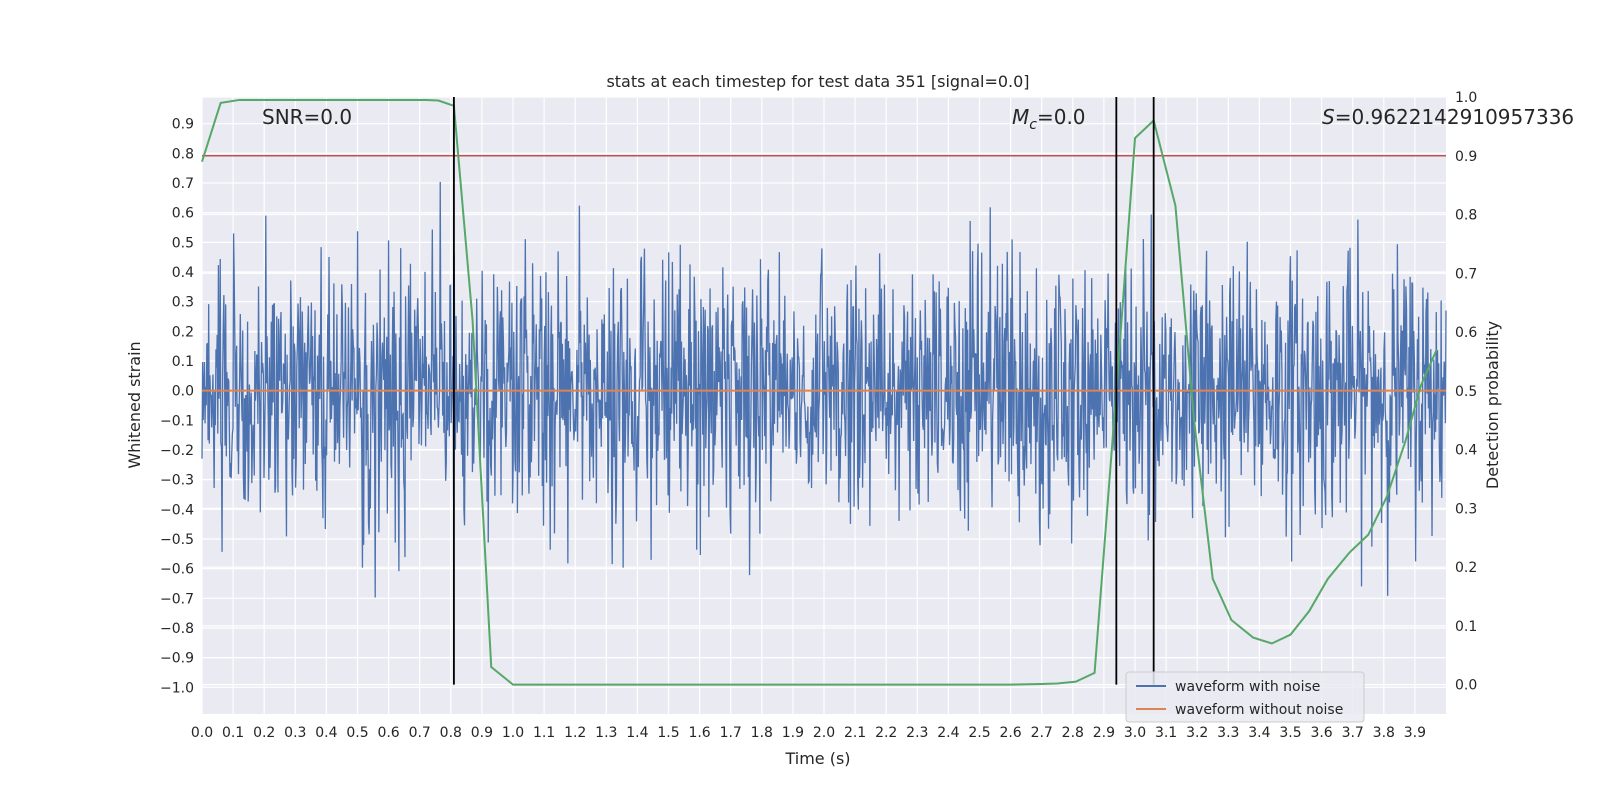 Image resolution: width=1600 pixels, height=800 pixels. Describe the element at coordinates (177, 510) in the screenshot. I see `y-tick-label: −0.4` at that location.